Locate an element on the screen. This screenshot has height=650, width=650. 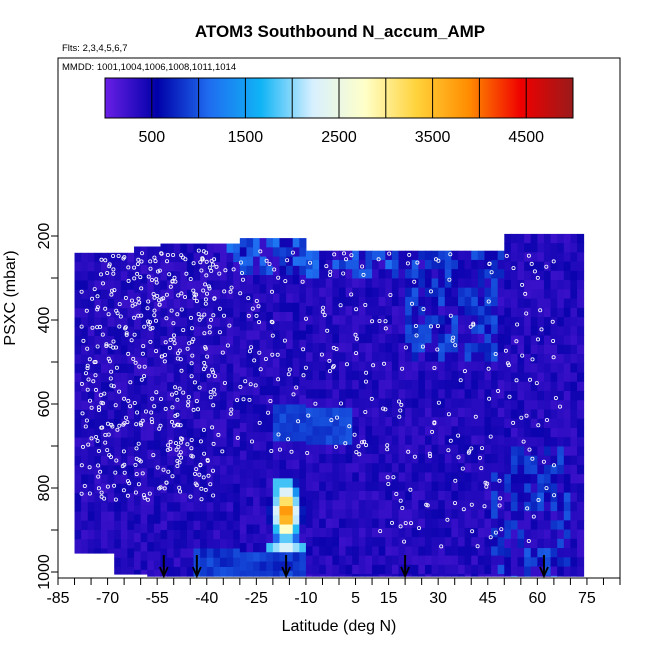
x-tick-label: 60 is located at coordinates (537, 598).